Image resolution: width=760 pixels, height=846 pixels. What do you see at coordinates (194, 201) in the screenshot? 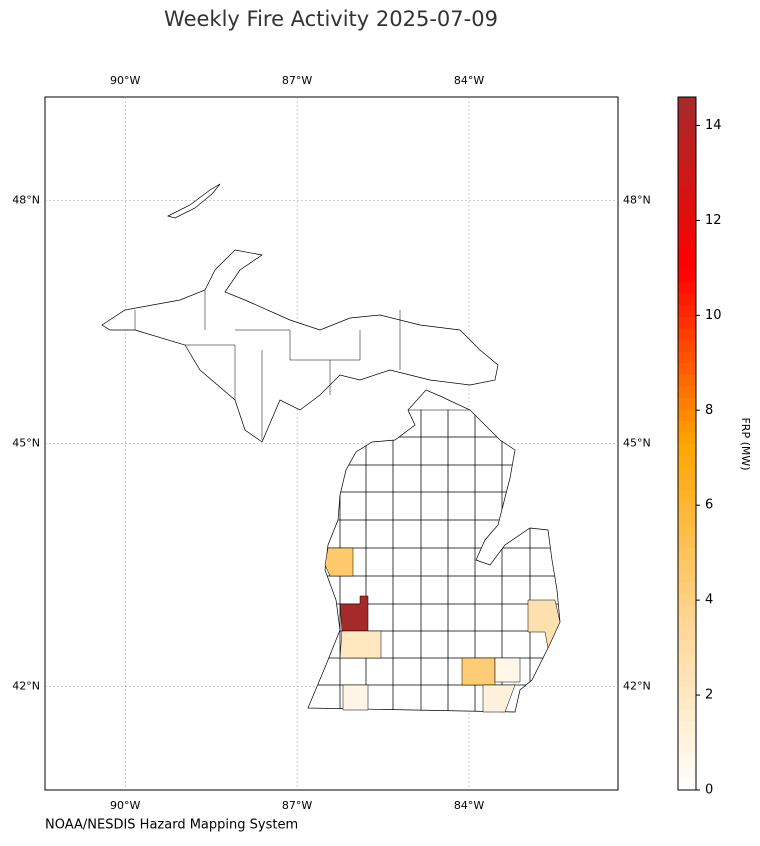
I see `isle-royale` at bounding box center [194, 201].